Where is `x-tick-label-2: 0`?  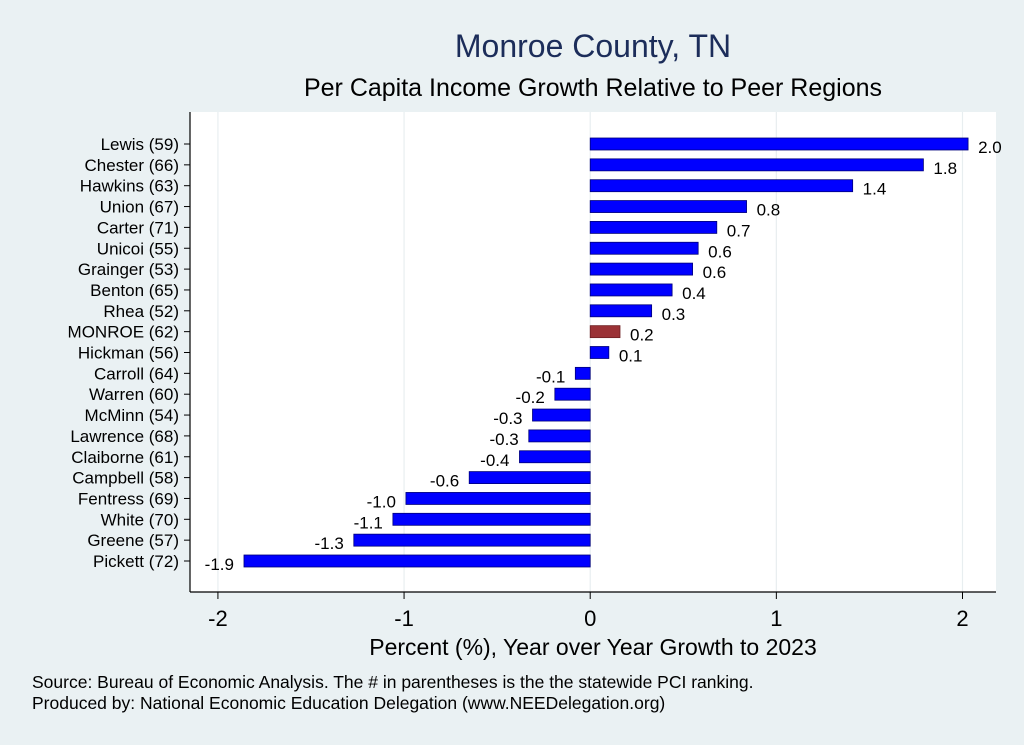 x-tick-label-2: 0 is located at coordinates (590, 618).